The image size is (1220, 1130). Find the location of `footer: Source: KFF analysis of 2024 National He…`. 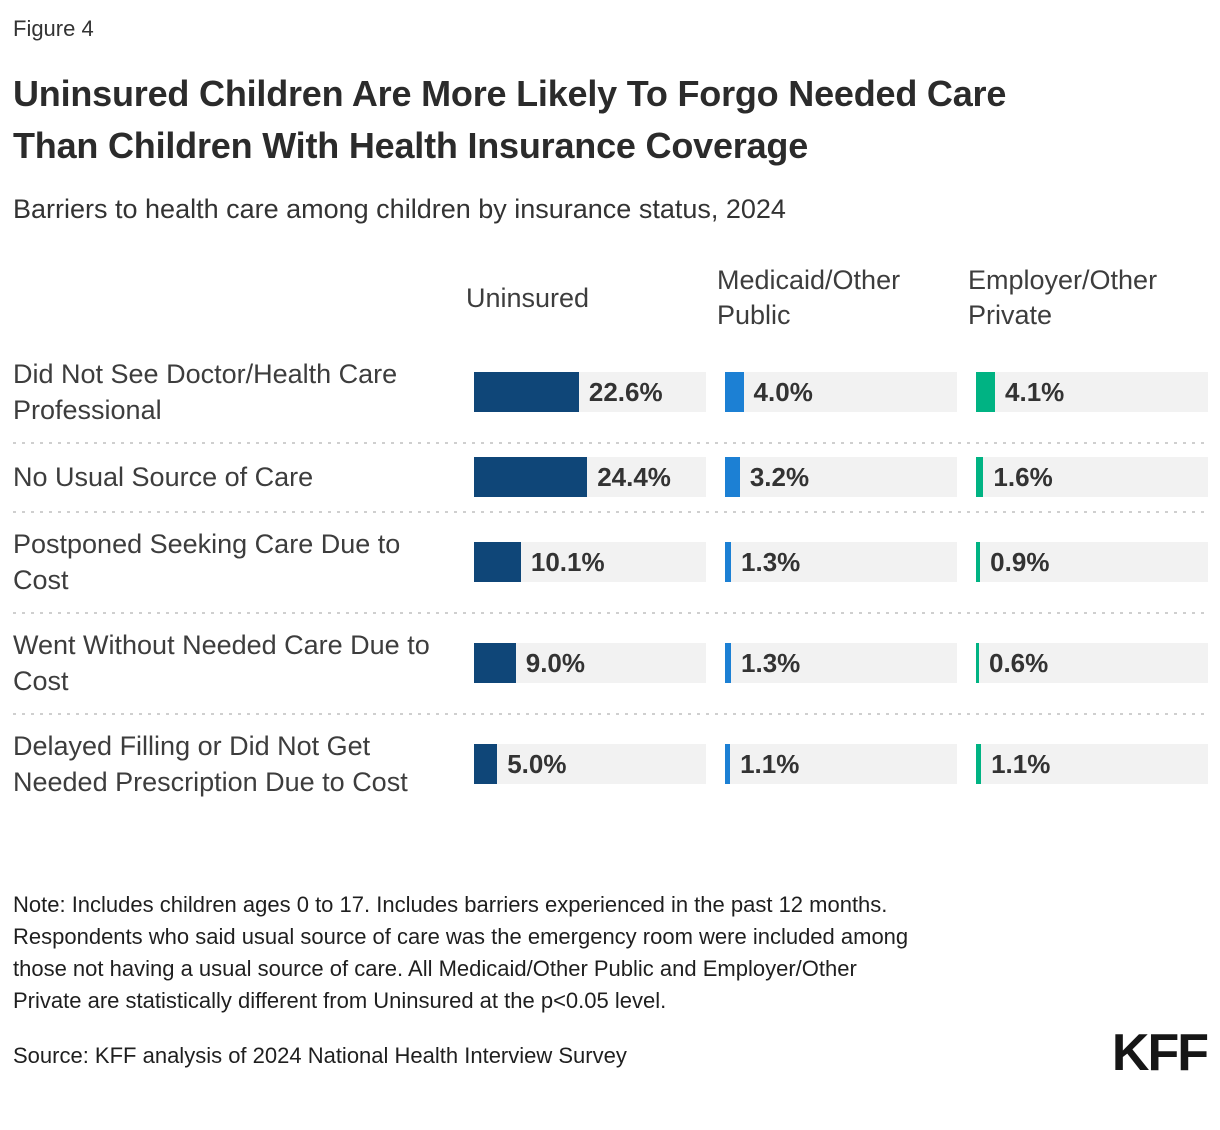

footer: Source: KFF analysis of 2024 National He… is located at coordinates (611, 1053).